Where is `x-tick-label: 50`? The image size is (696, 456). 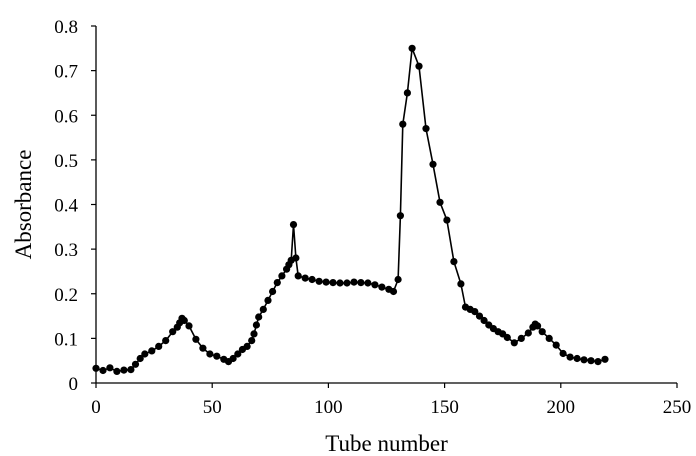 x-tick-label: 50 is located at coordinates (212, 407).